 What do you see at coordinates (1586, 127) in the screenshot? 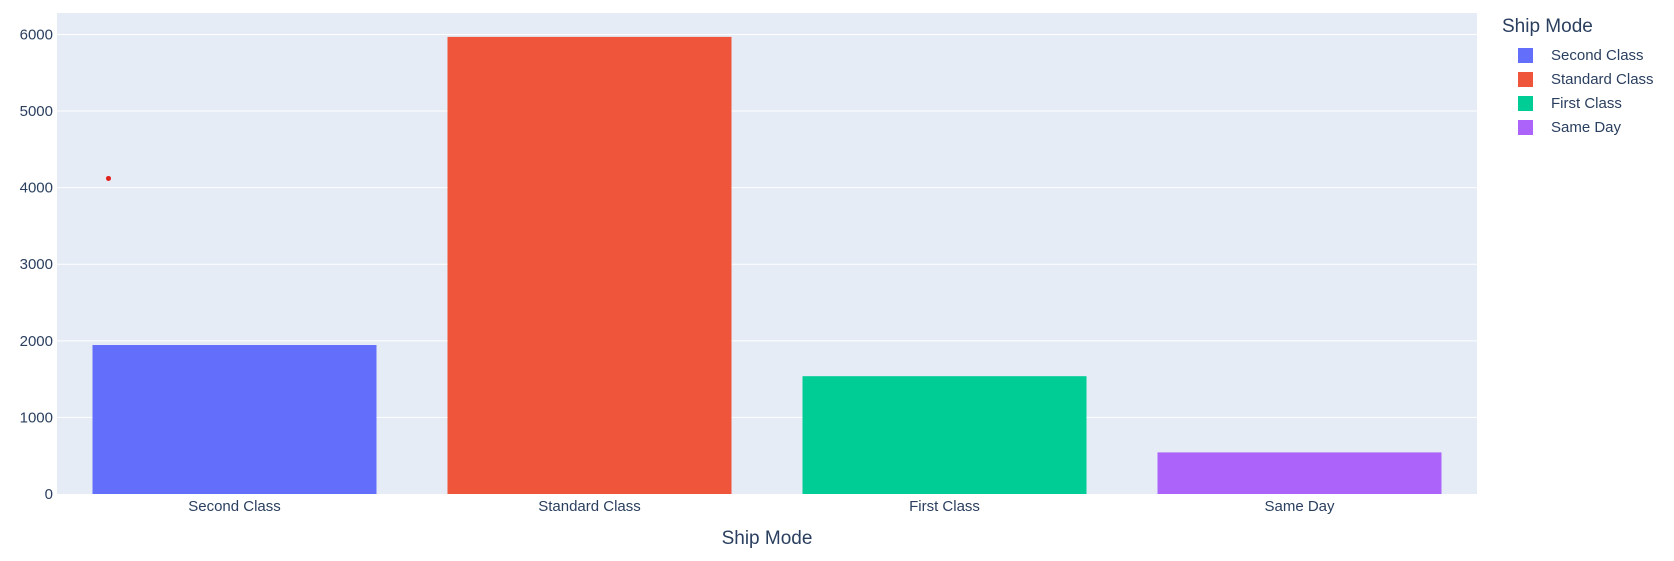
I see `legend-label: Same Day` at bounding box center [1586, 127].